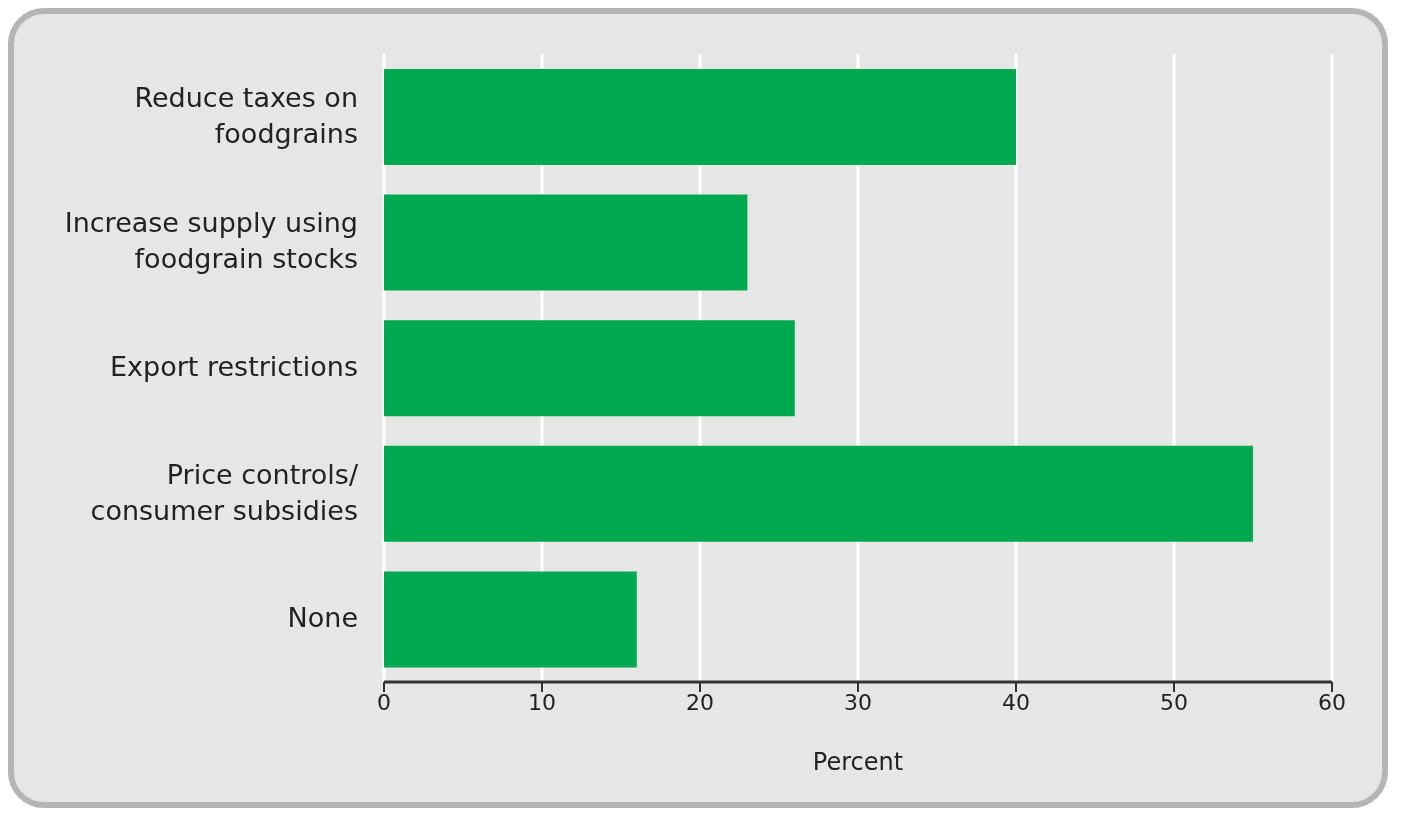 The height and width of the screenshot is (824, 1410). What do you see at coordinates (1174, 702) in the screenshot?
I see `x-tick-label: 50` at bounding box center [1174, 702].